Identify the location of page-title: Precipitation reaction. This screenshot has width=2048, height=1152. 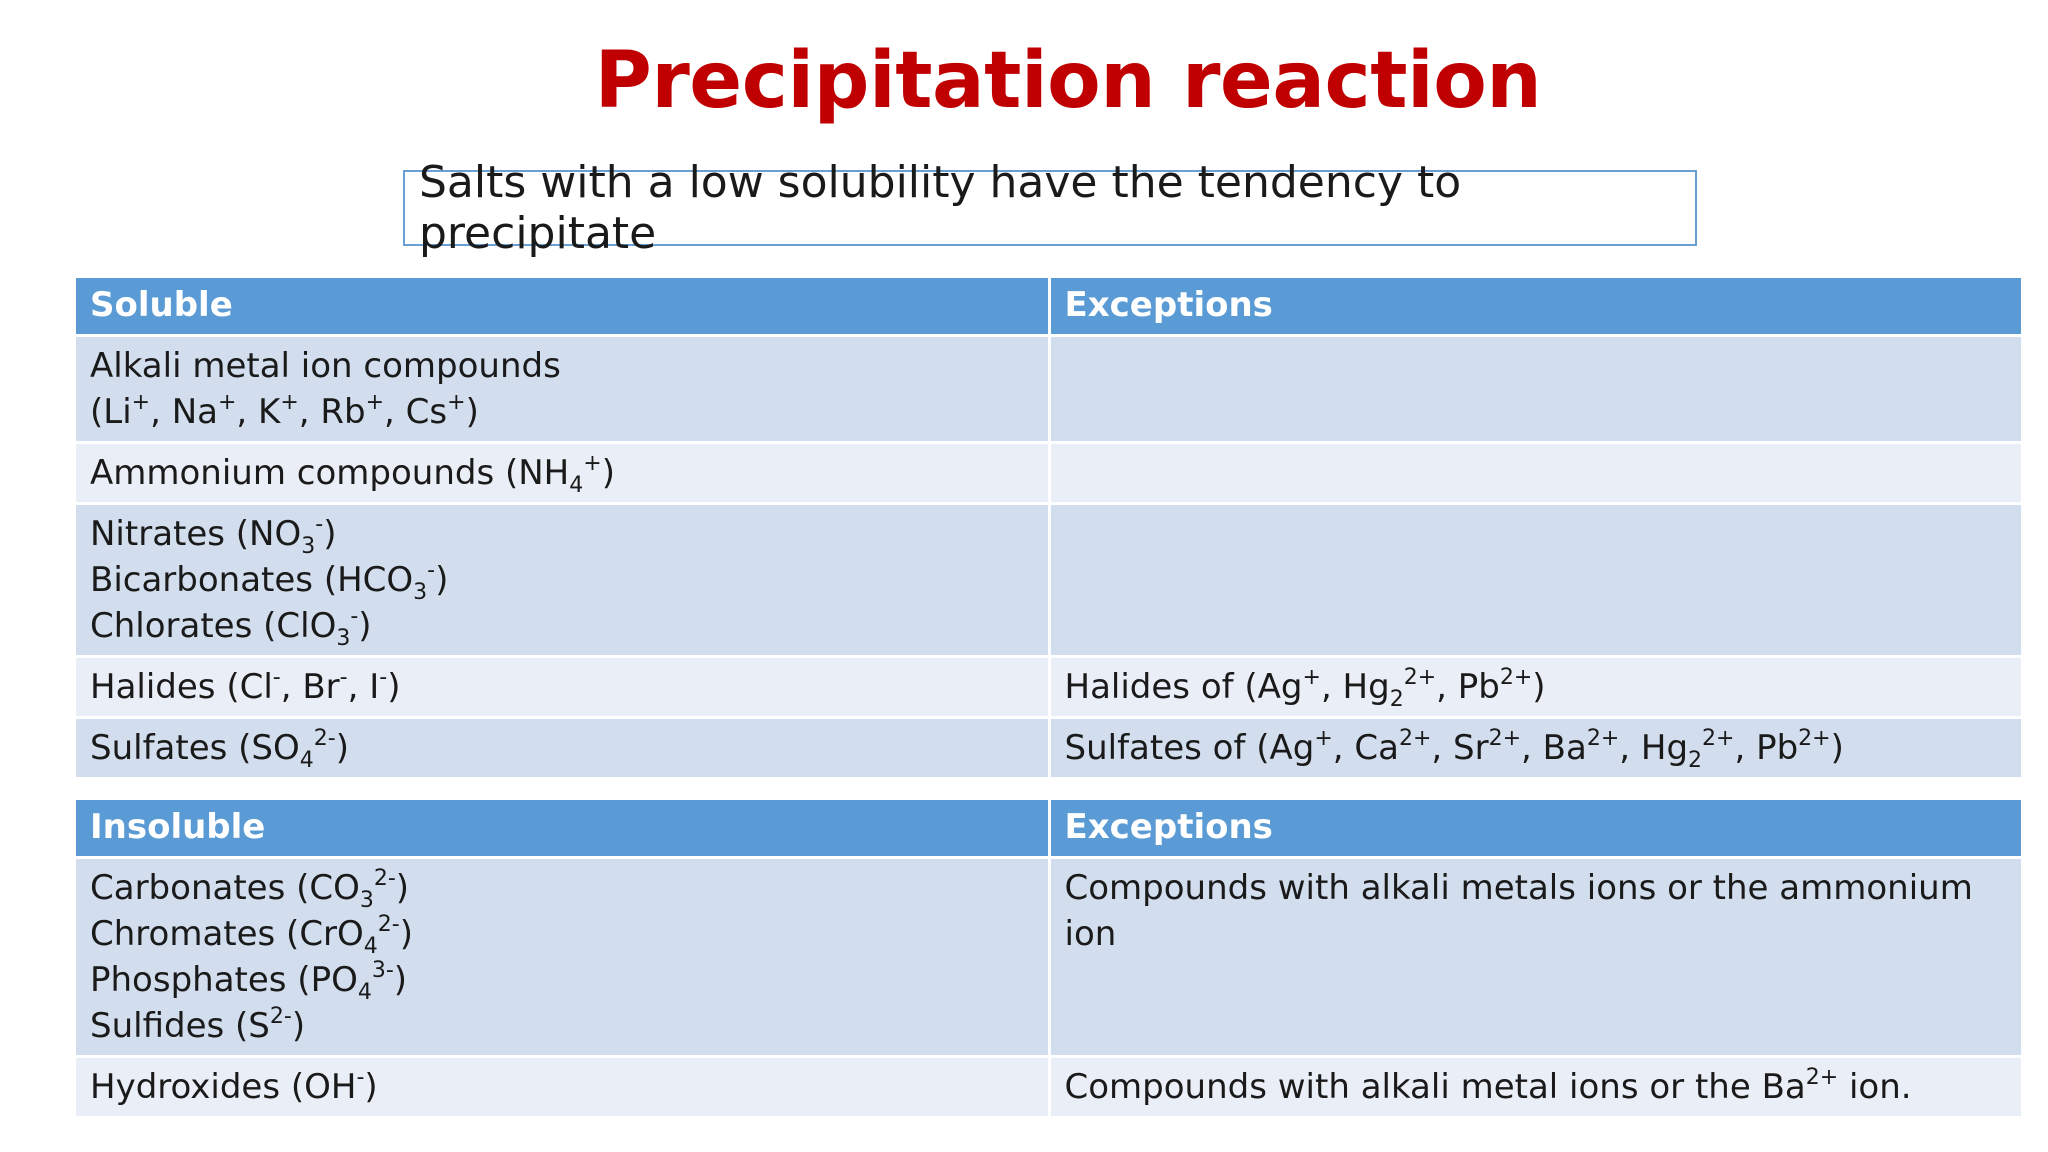
(1068, 81).